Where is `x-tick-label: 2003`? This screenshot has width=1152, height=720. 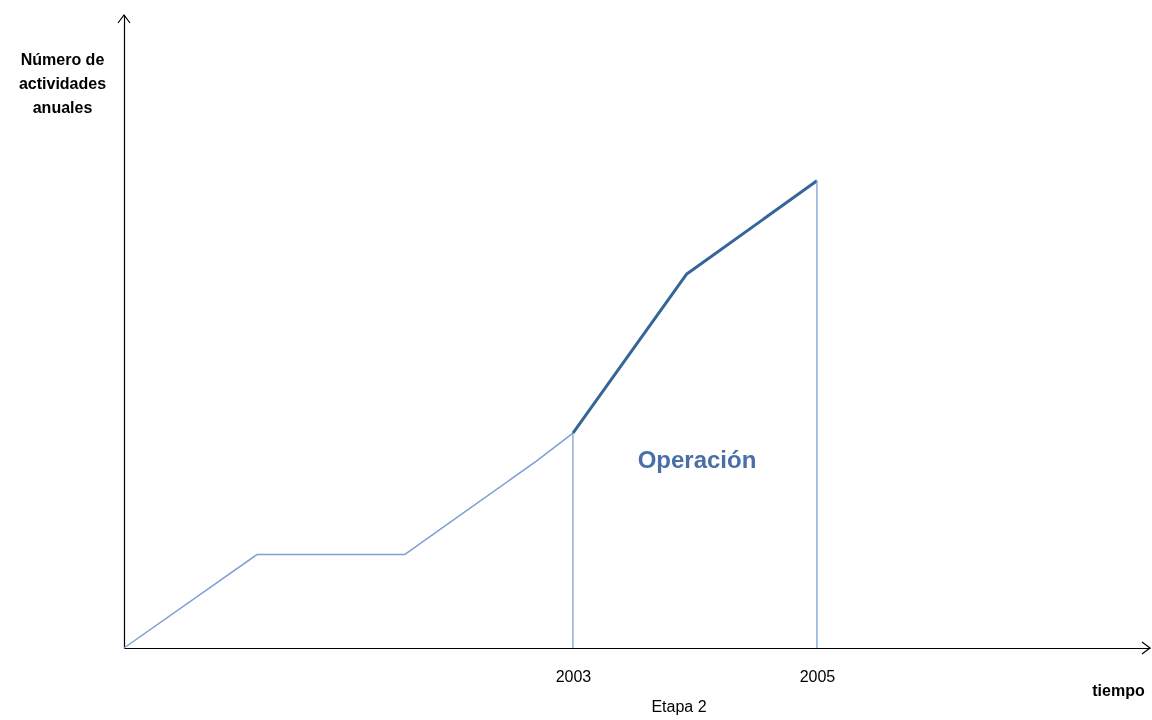
x-tick-label: 2003 is located at coordinates (573, 676).